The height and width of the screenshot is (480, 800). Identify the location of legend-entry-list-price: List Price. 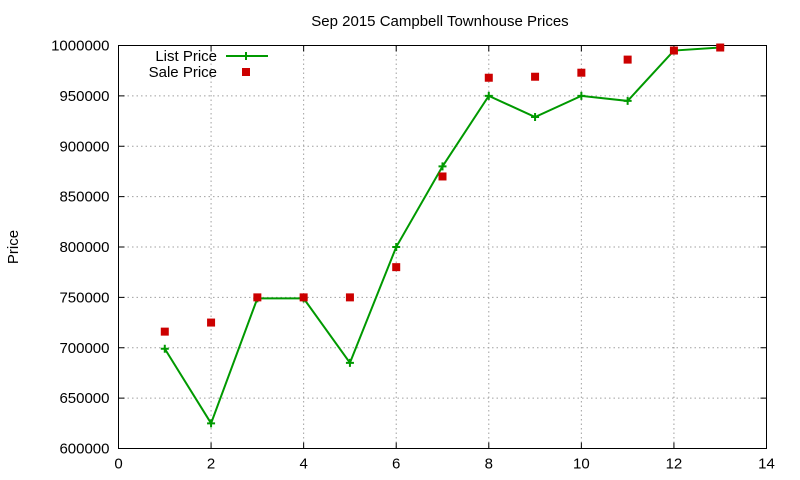
(211, 56).